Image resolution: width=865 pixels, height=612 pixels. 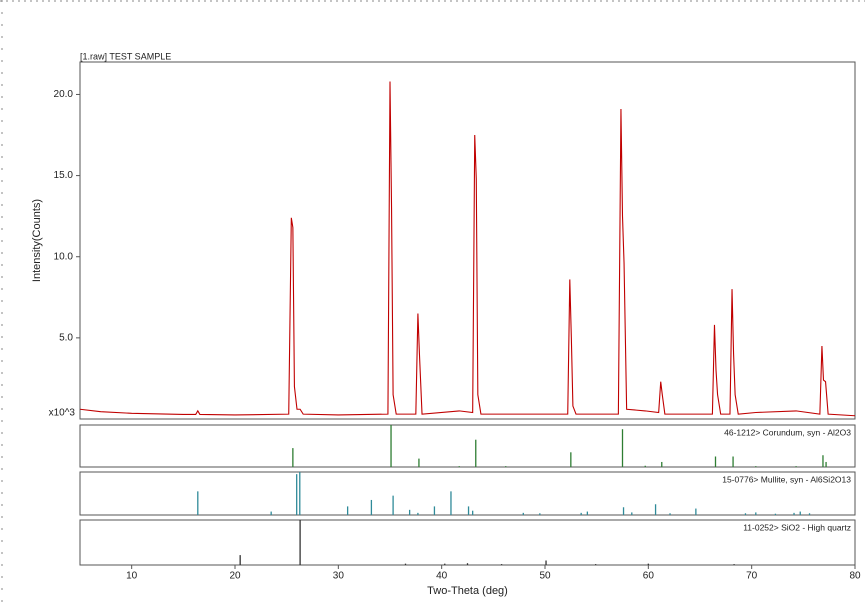 What do you see at coordinates (235, 576) in the screenshot?
I see `x-tick-label: 20` at bounding box center [235, 576].